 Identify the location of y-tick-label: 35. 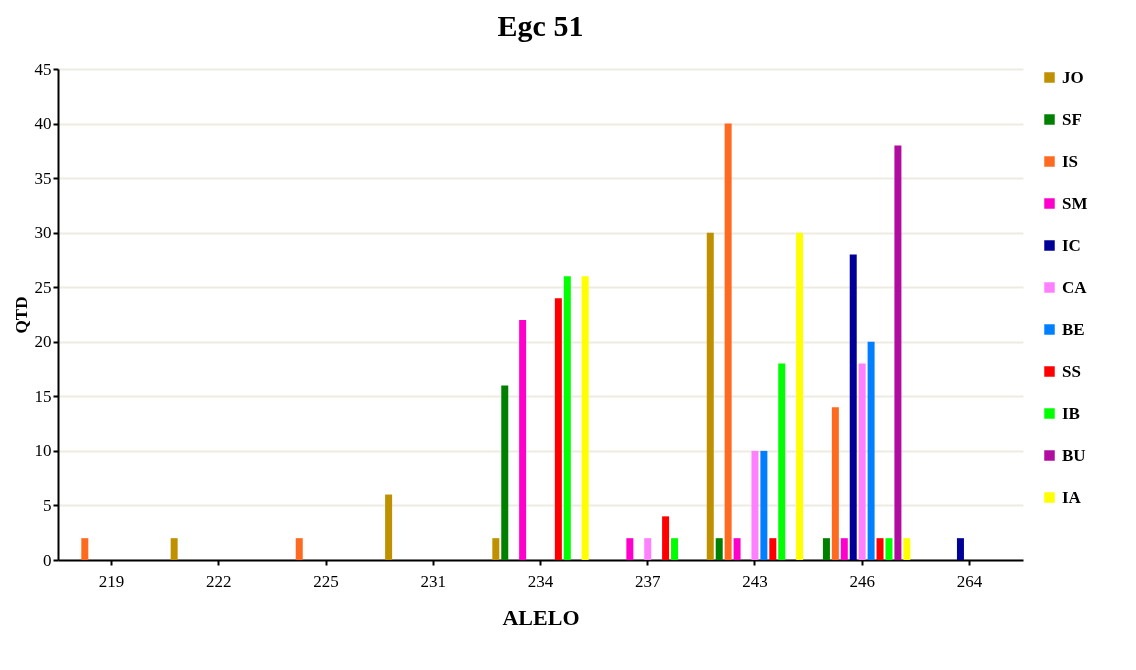
(43, 178).